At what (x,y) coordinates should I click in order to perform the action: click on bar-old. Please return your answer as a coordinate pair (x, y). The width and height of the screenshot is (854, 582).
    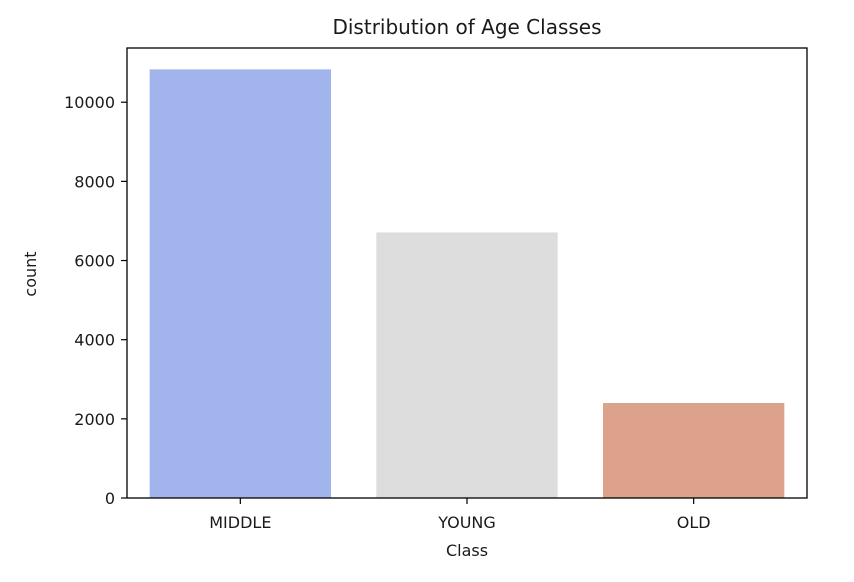
    Looking at the image, I should click on (694, 450).